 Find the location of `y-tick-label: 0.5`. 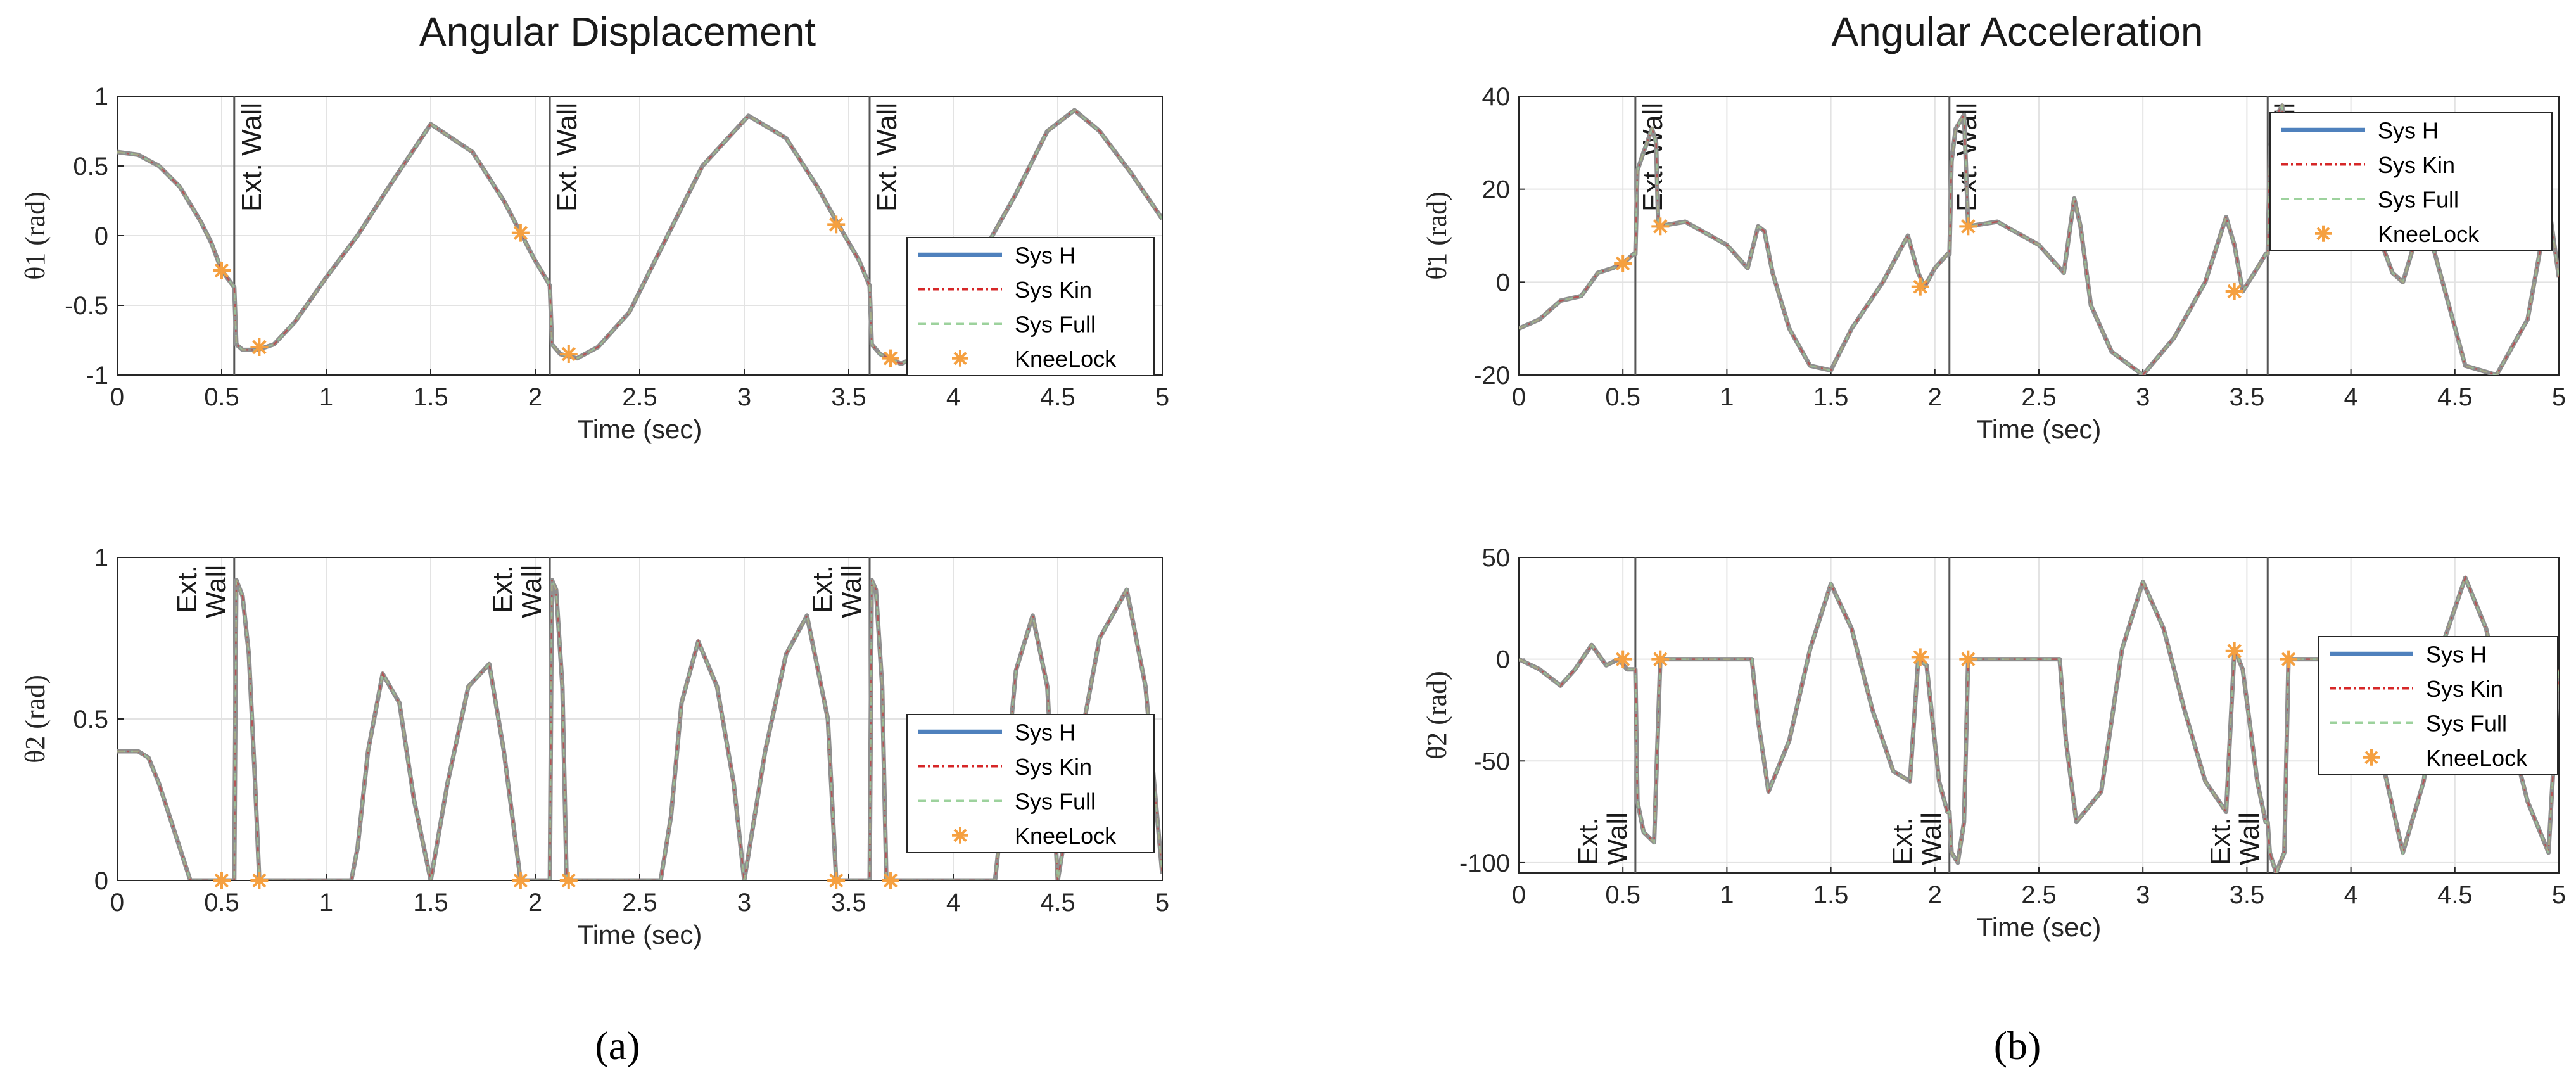

y-tick-label: 0.5 is located at coordinates (90, 167).